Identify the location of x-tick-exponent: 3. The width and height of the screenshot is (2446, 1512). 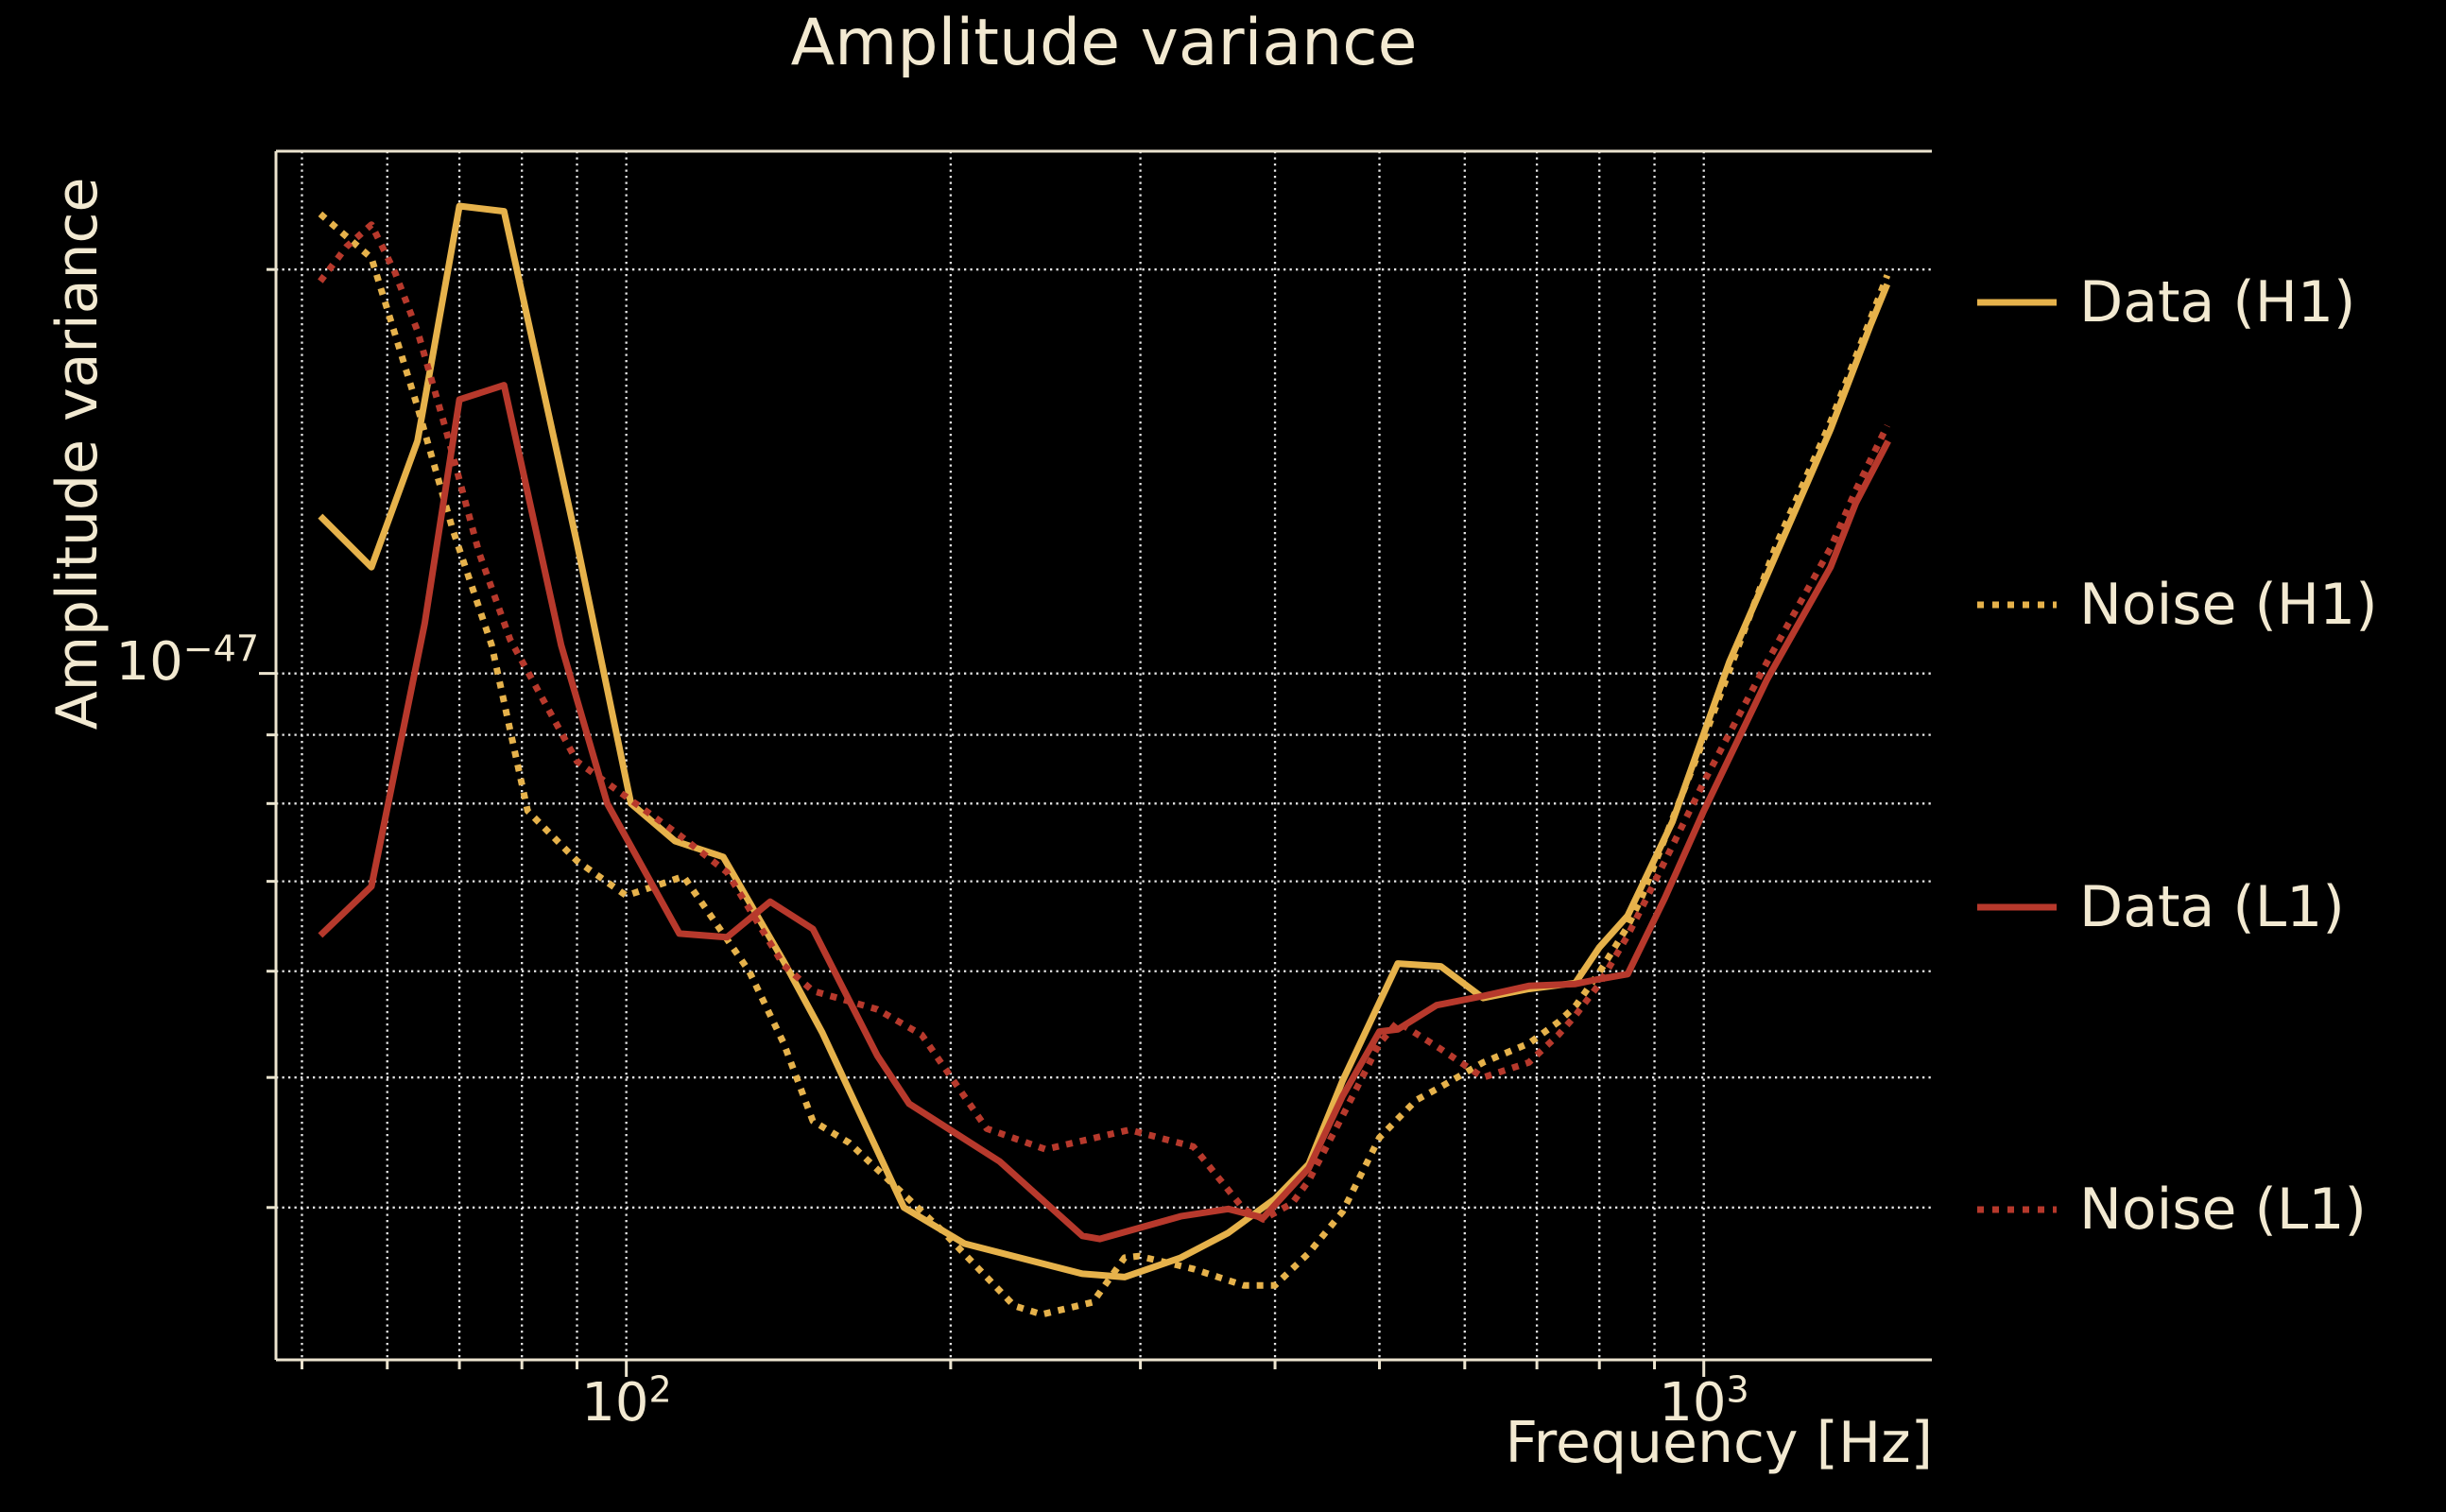
(1737, 1389).